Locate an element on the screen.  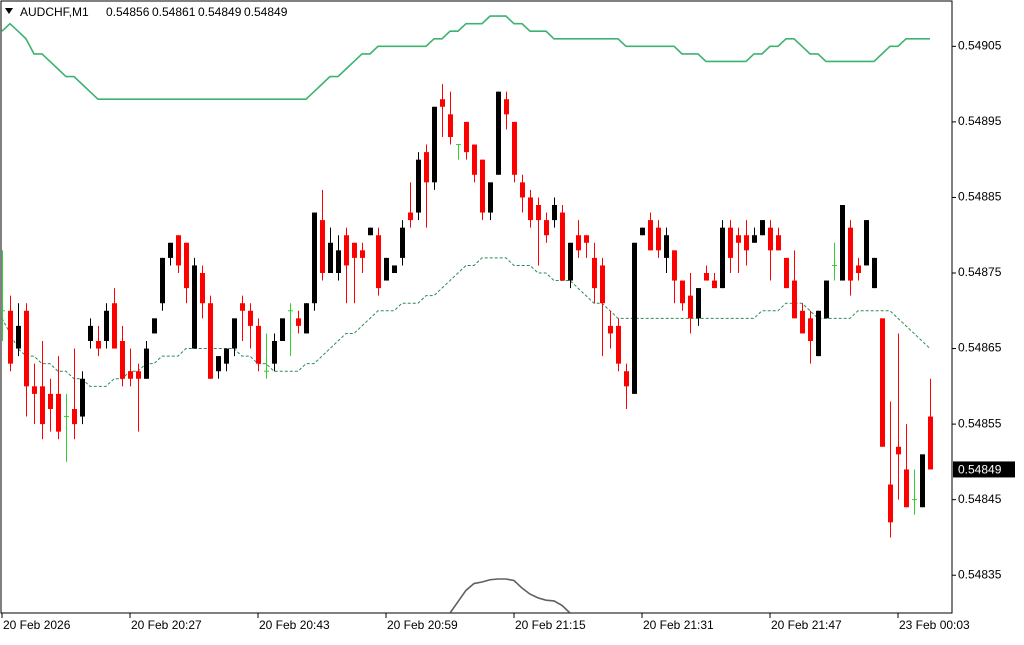
y-tick-label: 0.54895 is located at coordinates (980, 121).